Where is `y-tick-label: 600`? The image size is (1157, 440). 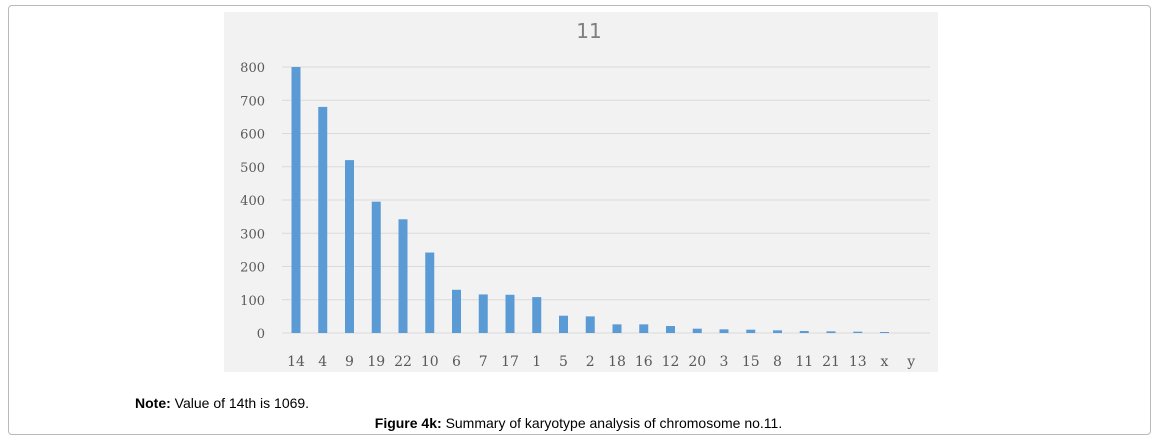
y-tick-label: 600 is located at coordinates (252, 135).